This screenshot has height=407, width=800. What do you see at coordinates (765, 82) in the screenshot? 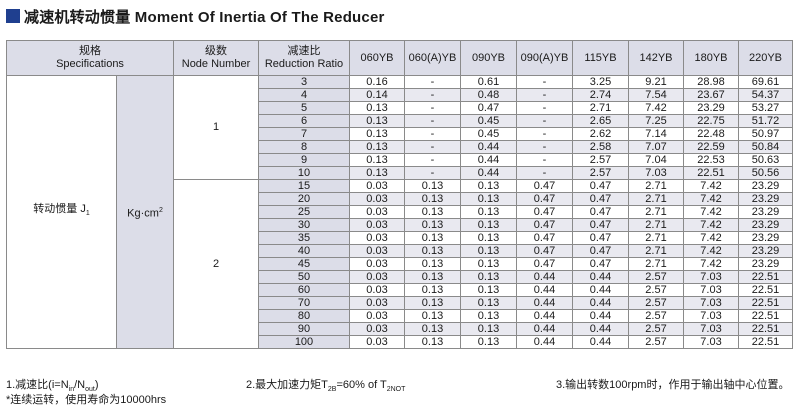
I see `inertia-value-cell: 69.61` at bounding box center [765, 82].